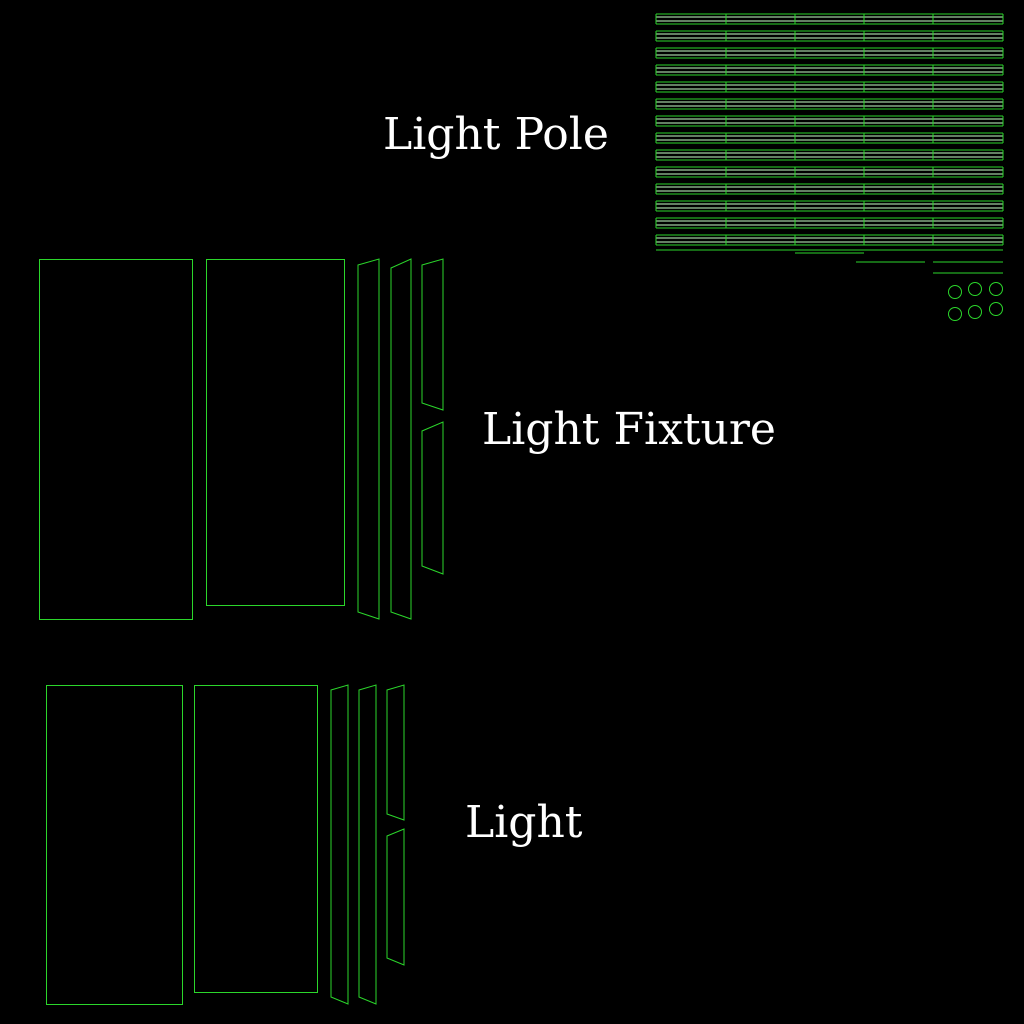  I want to click on light-uv-islands, so click(225, 844).